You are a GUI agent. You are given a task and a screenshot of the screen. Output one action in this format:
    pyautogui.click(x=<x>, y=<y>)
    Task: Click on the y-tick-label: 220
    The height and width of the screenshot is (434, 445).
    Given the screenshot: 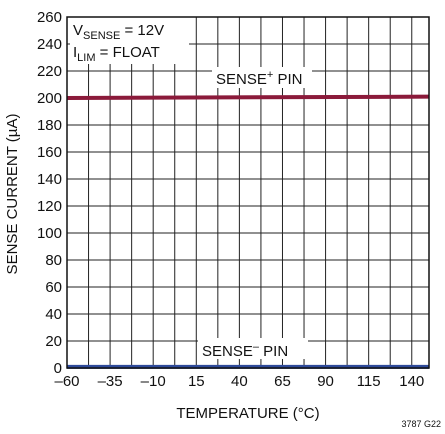 What is the action you would take?
    pyautogui.click(x=49, y=71)
    